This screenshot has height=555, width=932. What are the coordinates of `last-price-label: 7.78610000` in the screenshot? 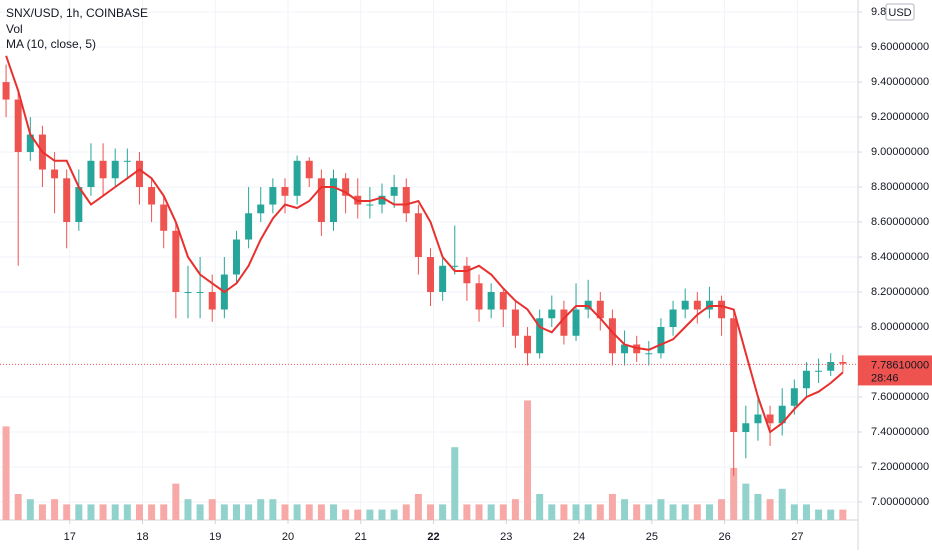 It's located at (900, 365).